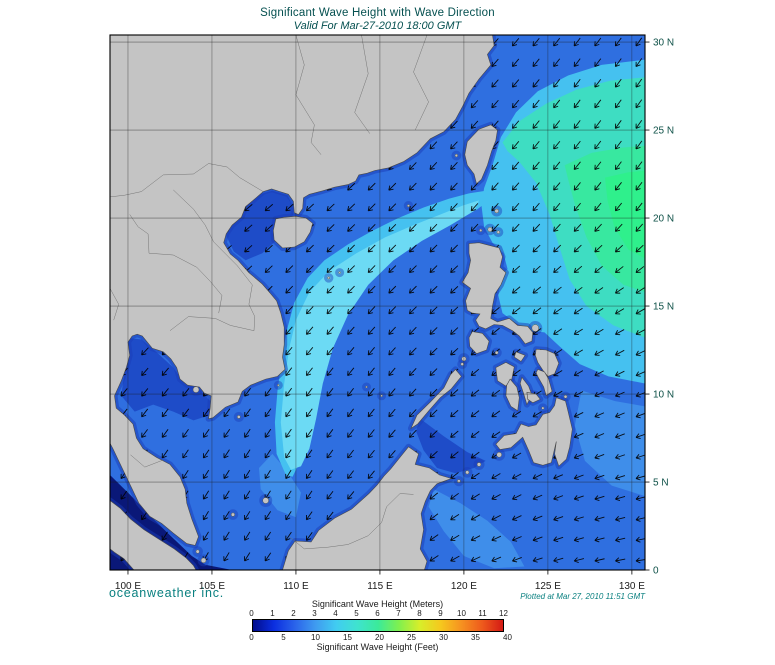 The height and width of the screenshot is (665, 775). Describe the element at coordinates (663, 307) in the screenshot. I see `lat-tick-label: 15 N` at that location.